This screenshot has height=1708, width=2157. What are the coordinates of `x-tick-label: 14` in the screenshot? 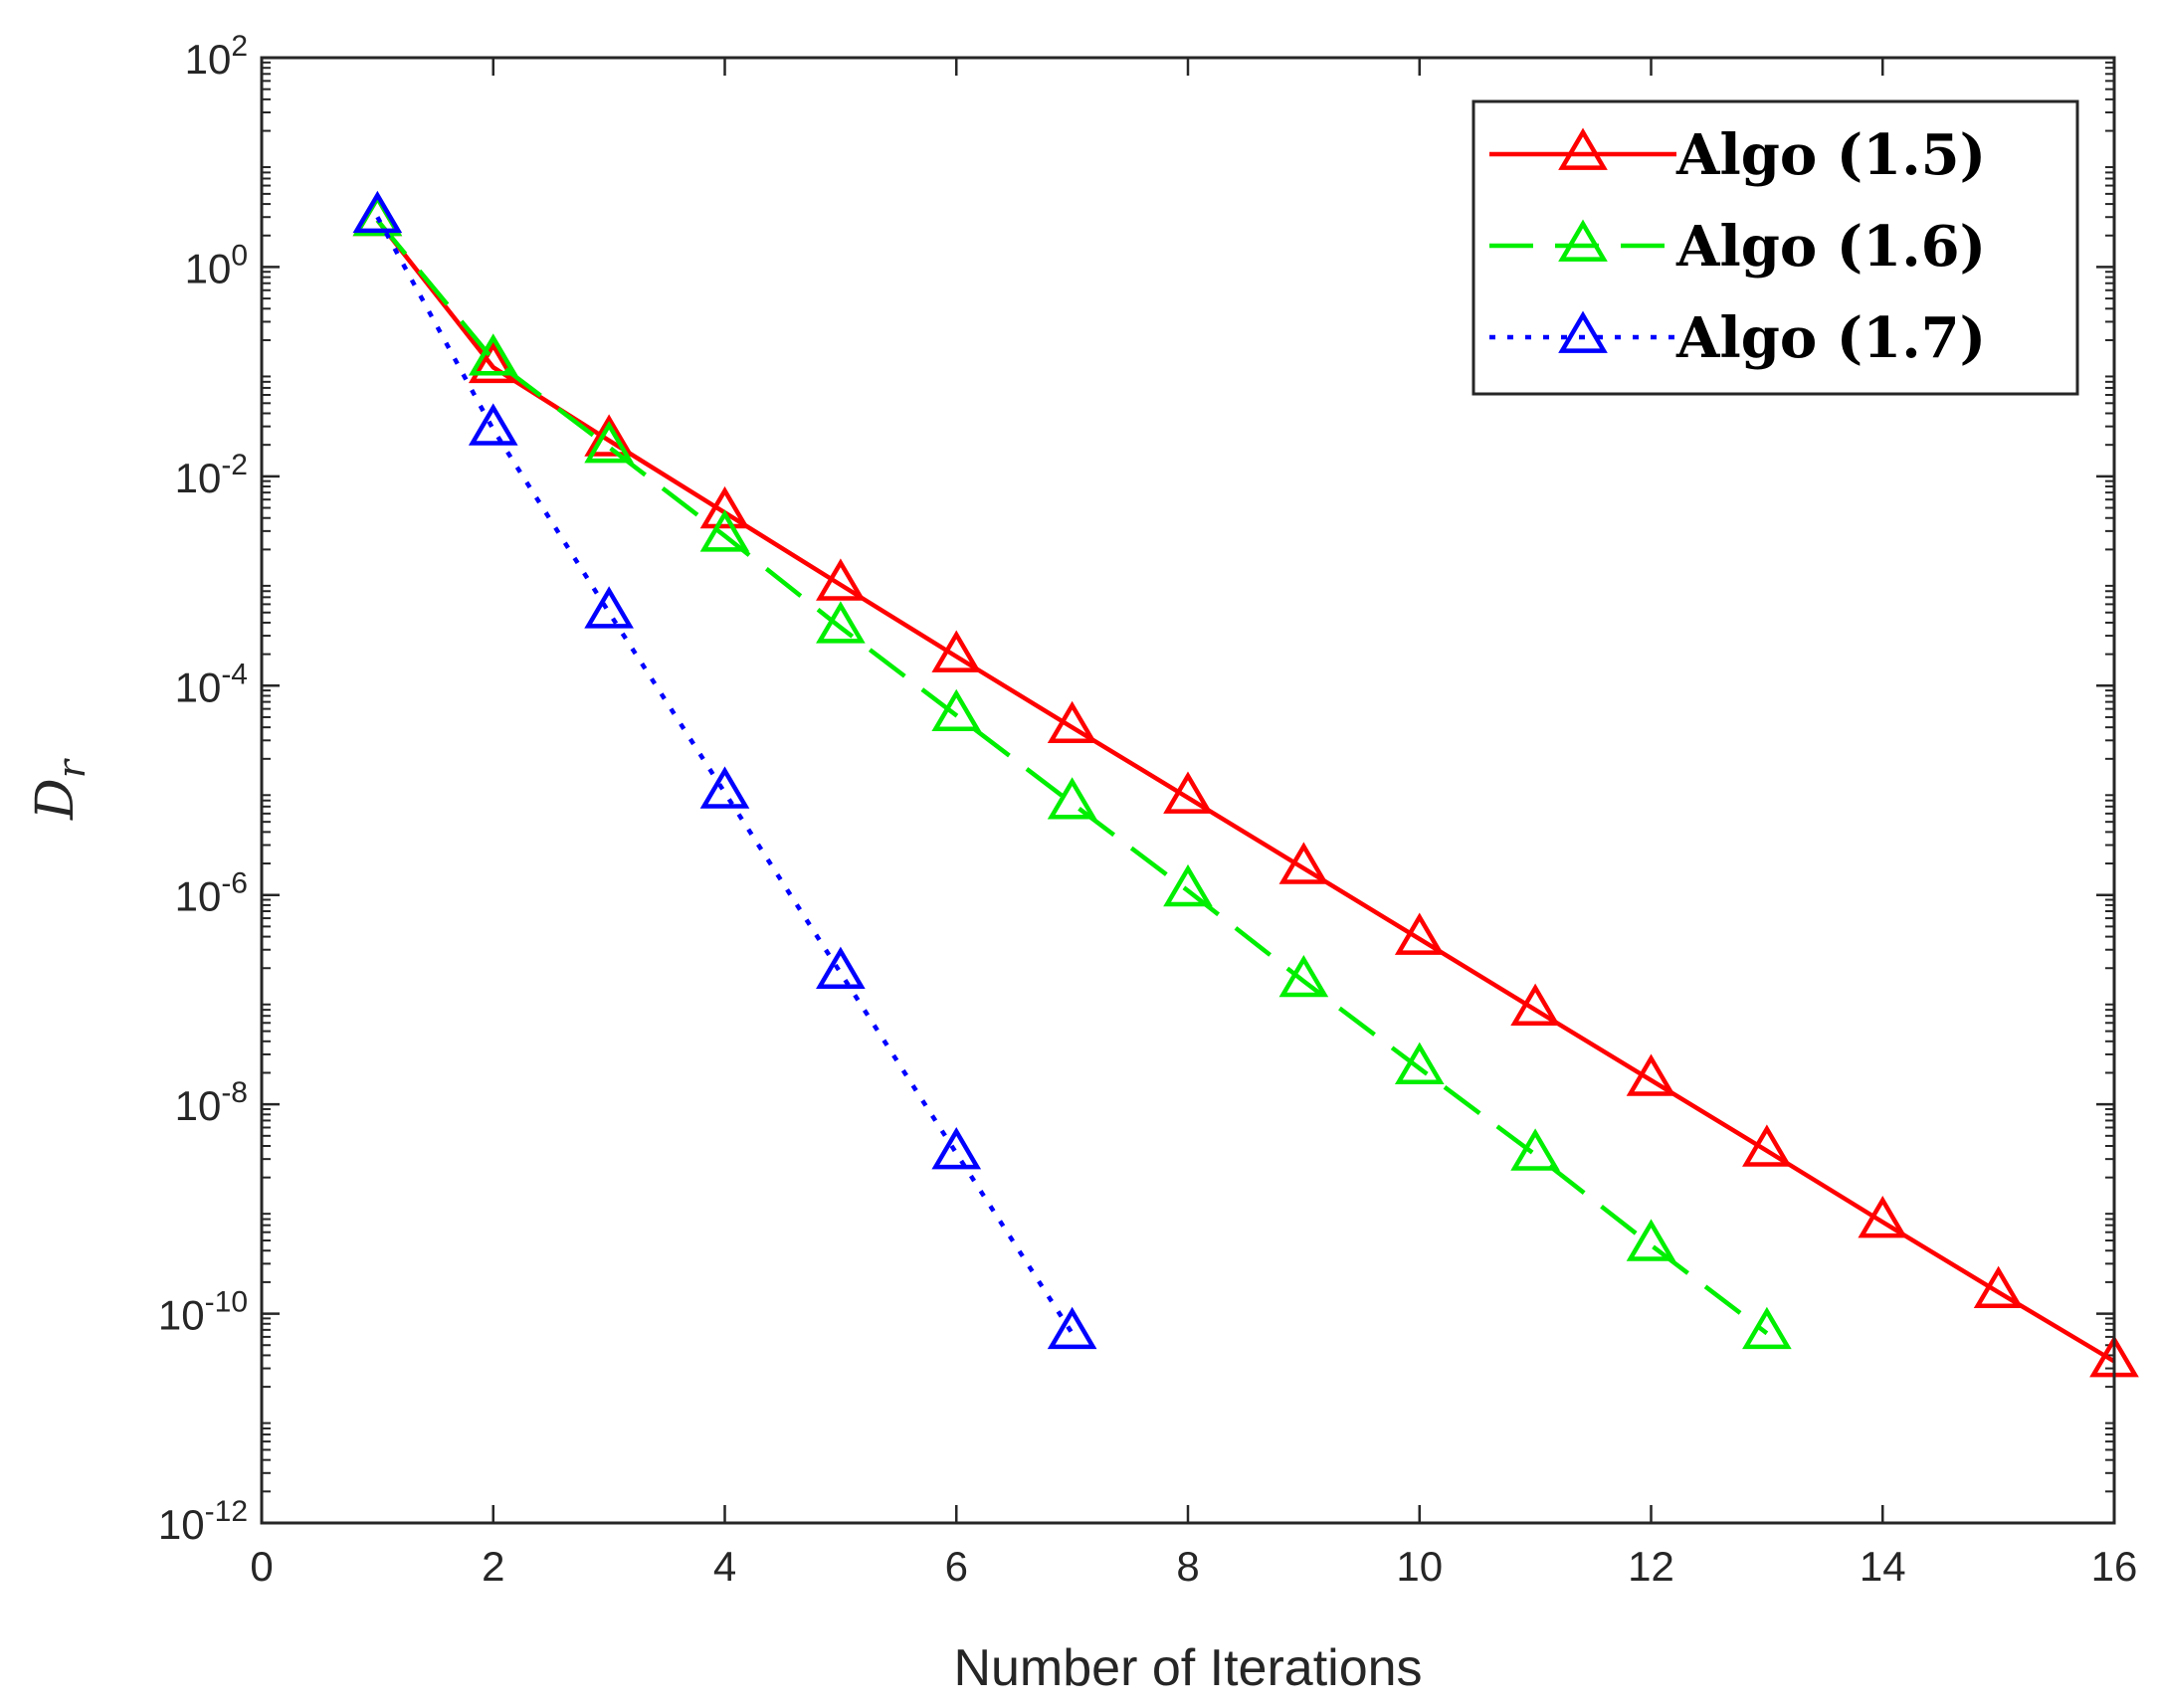 It's located at (1883, 1566).